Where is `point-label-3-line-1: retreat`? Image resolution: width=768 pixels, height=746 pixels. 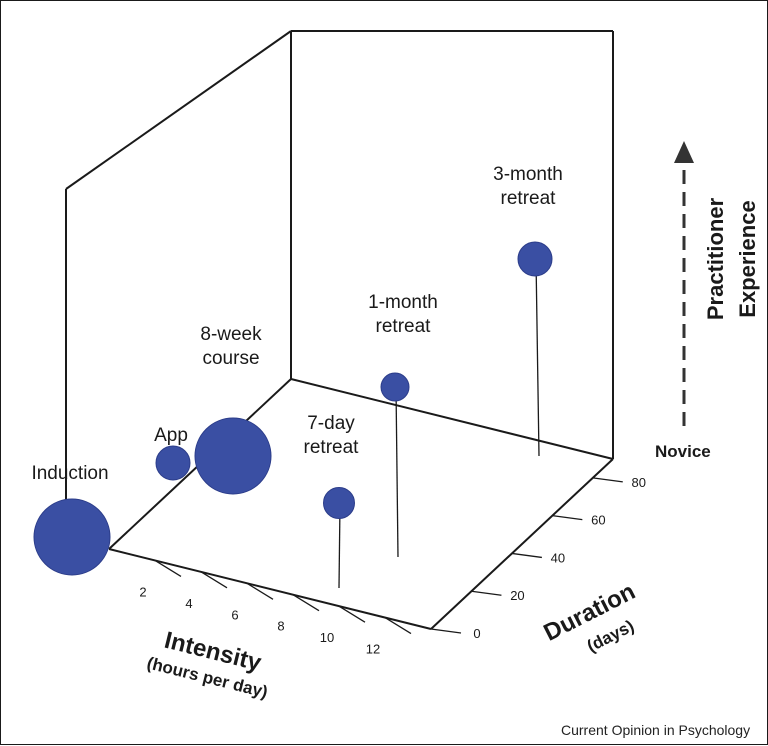
point-label-3-line-1: retreat is located at coordinates (332, 447).